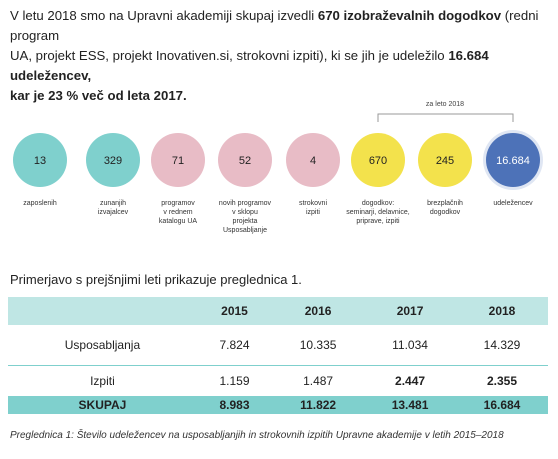 The height and width of the screenshot is (459, 558). What do you see at coordinates (245, 221) in the screenshot?
I see `node-label: projekta` at bounding box center [245, 221].